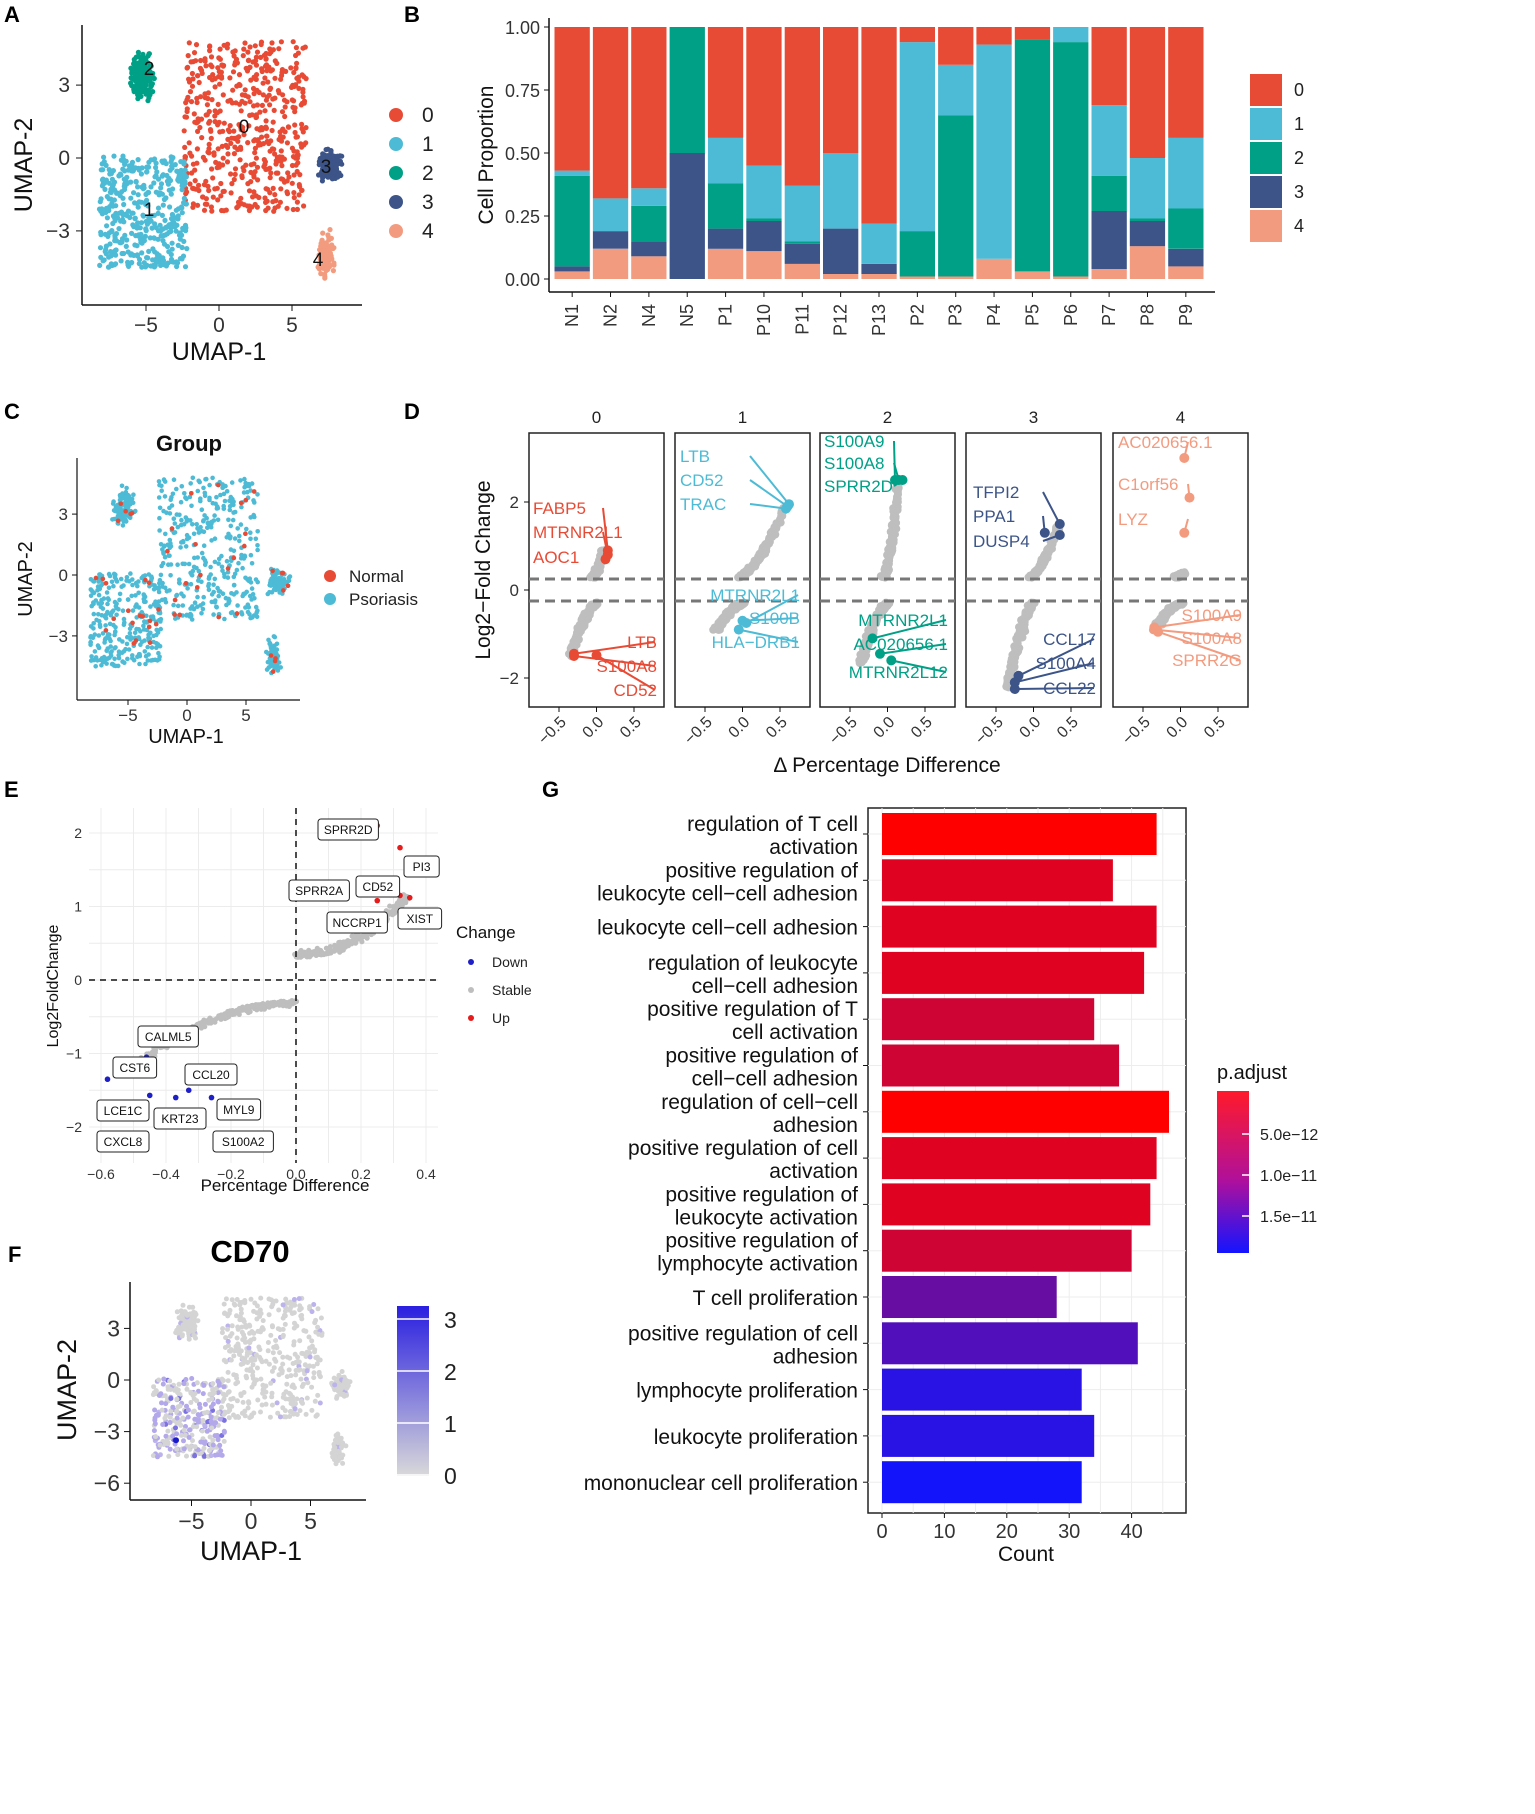  What do you see at coordinates (63, 514) in the screenshot?
I see `y-tick-label: 3` at bounding box center [63, 514].